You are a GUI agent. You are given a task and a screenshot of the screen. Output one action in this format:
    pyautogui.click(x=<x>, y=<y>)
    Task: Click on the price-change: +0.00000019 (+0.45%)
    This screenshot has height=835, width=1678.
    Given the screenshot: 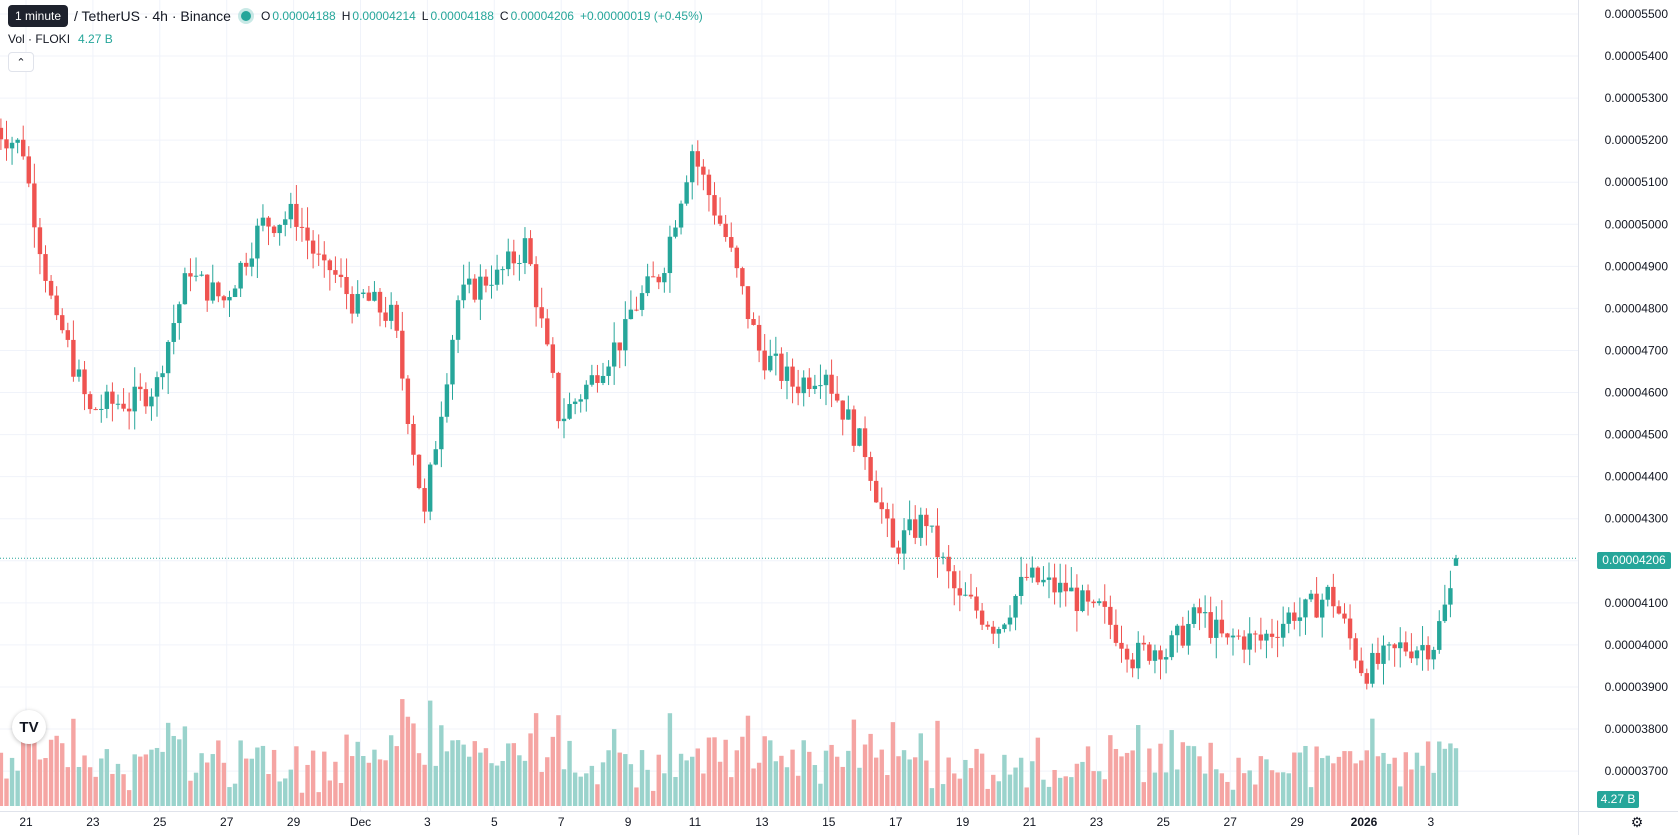 What is the action you would take?
    pyautogui.click(x=641, y=16)
    